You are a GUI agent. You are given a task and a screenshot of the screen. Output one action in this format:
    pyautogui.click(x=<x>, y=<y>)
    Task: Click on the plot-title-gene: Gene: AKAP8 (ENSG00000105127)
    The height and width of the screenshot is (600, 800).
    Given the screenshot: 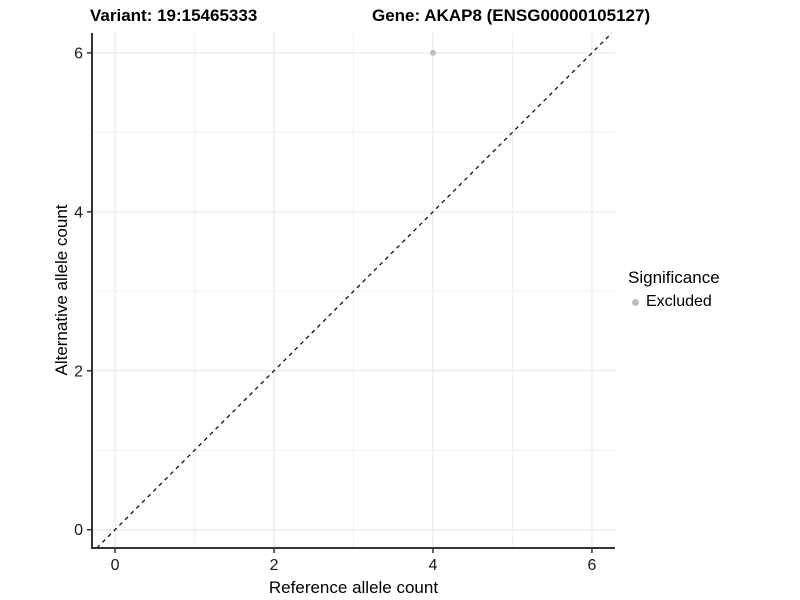 What is the action you would take?
    pyautogui.click(x=511, y=15)
    